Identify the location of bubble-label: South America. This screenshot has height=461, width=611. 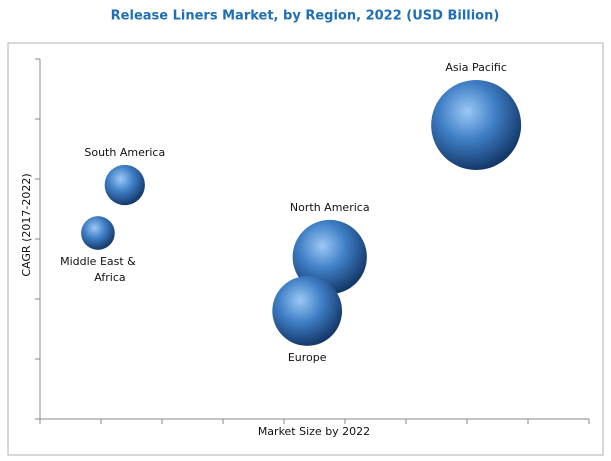
(124, 152).